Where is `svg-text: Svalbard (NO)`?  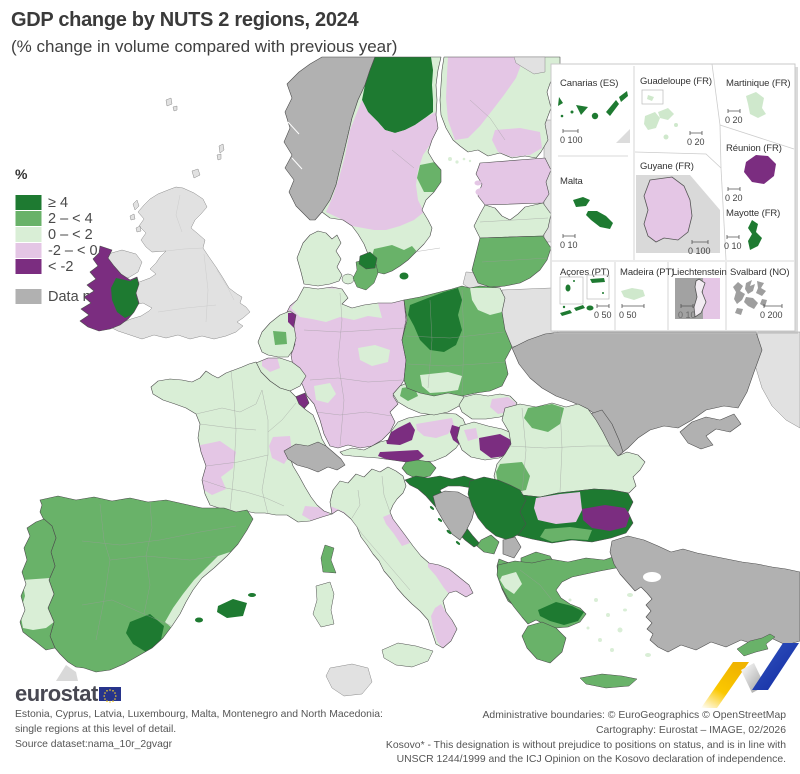
svg-text: Svalbard (NO) is located at coordinates (759, 272).